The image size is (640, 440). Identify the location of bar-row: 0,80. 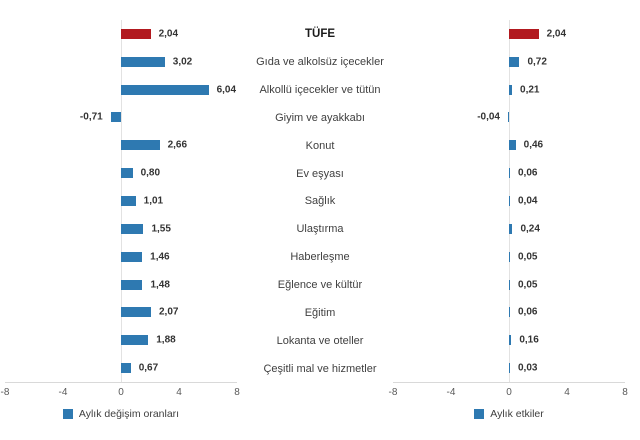
(121, 173).